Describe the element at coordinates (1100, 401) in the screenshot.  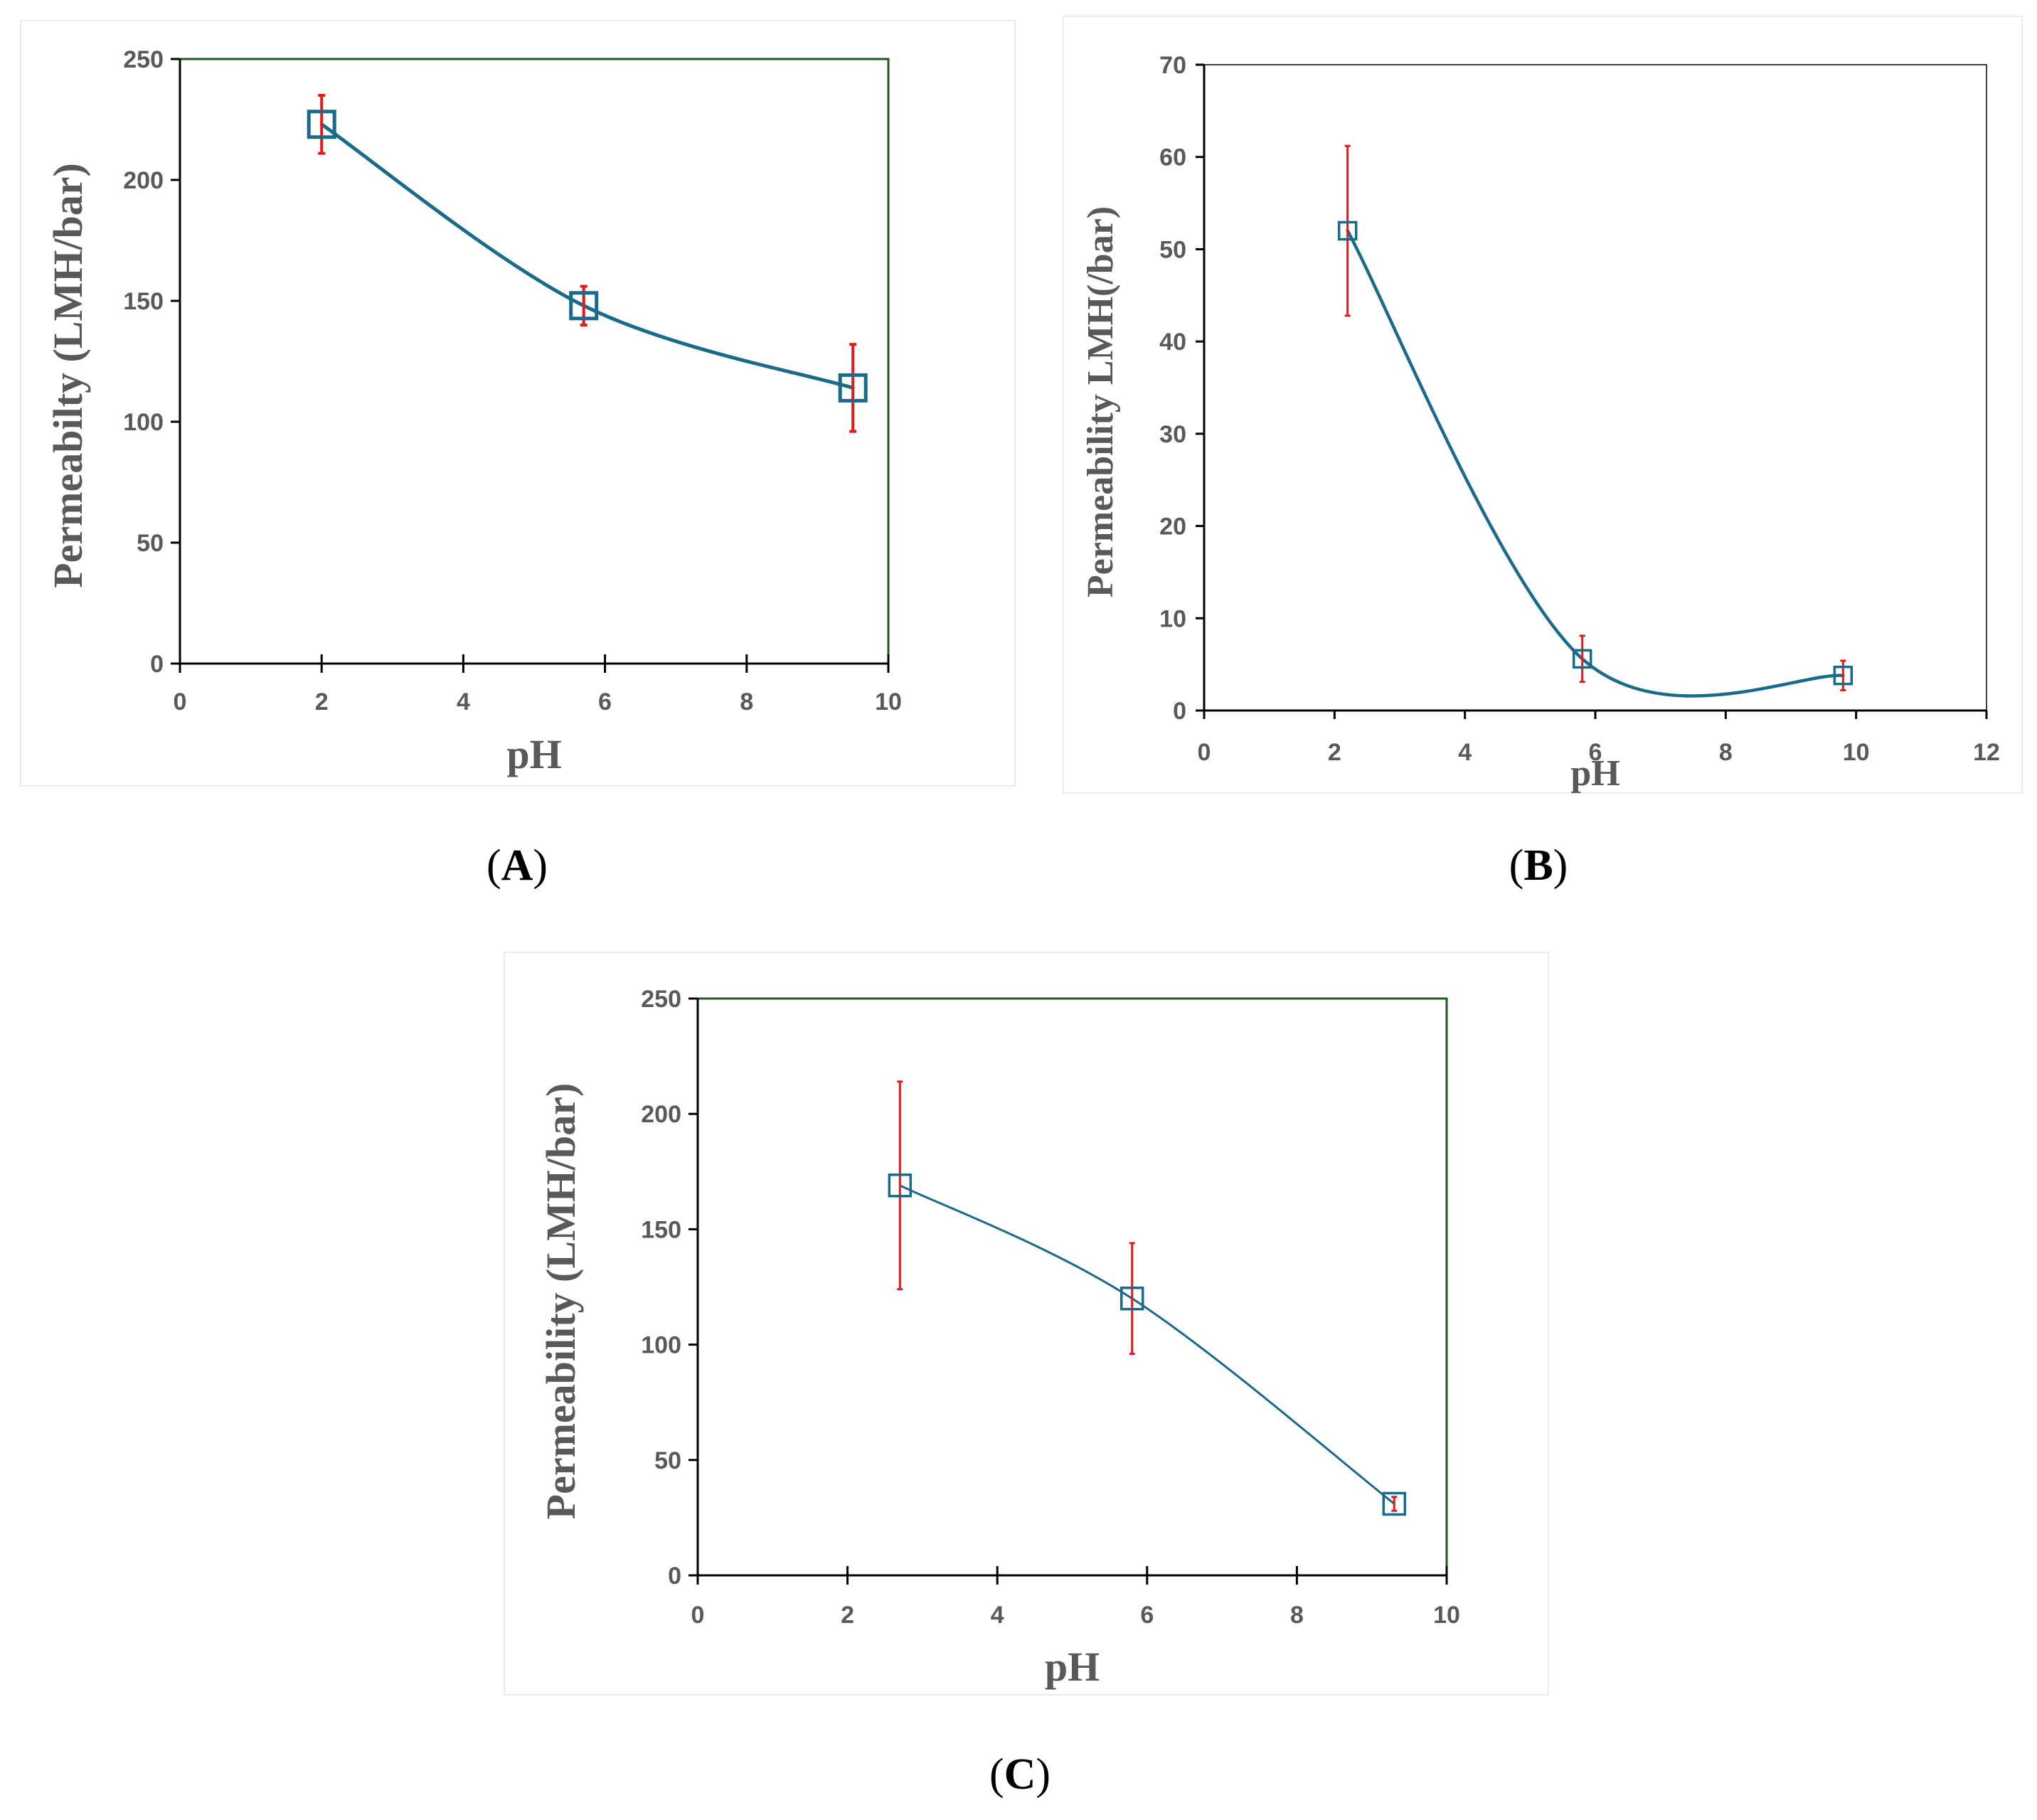
I see `chart-b-y-axis-title: Permeability LMH(/bar)` at that location.